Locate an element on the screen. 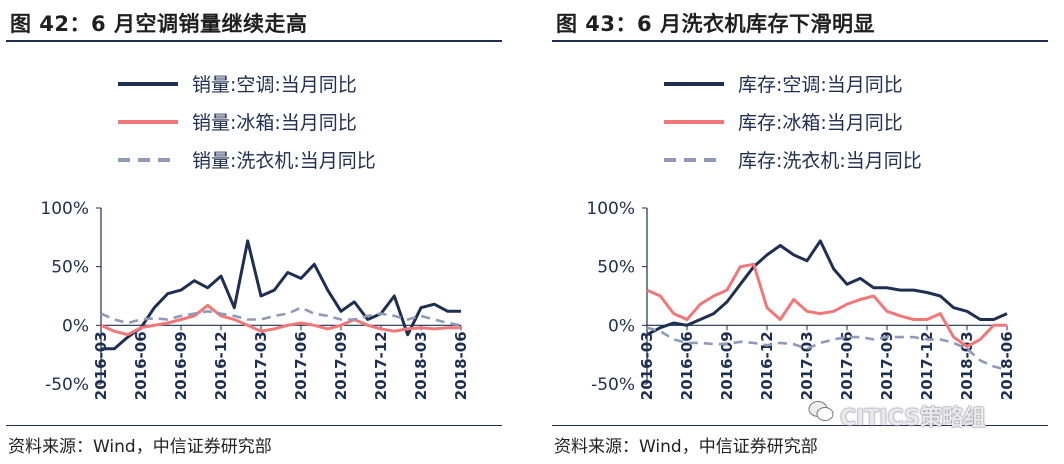 This screenshot has width=1064, height=464. wechat-icon is located at coordinates (821, 411).